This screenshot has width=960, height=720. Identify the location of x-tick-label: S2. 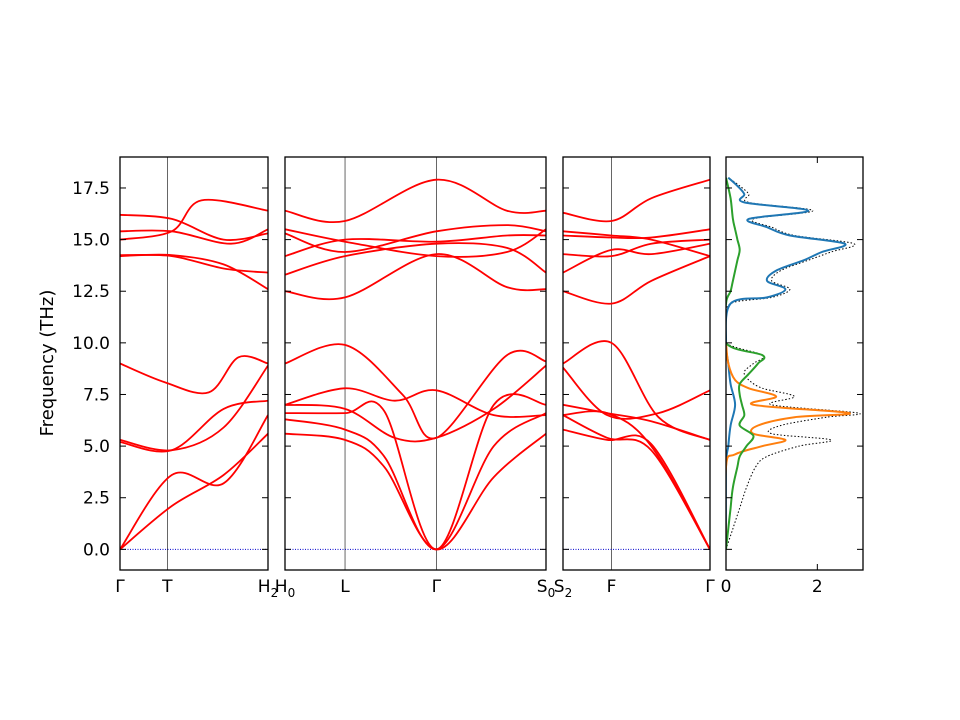
(563, 588).